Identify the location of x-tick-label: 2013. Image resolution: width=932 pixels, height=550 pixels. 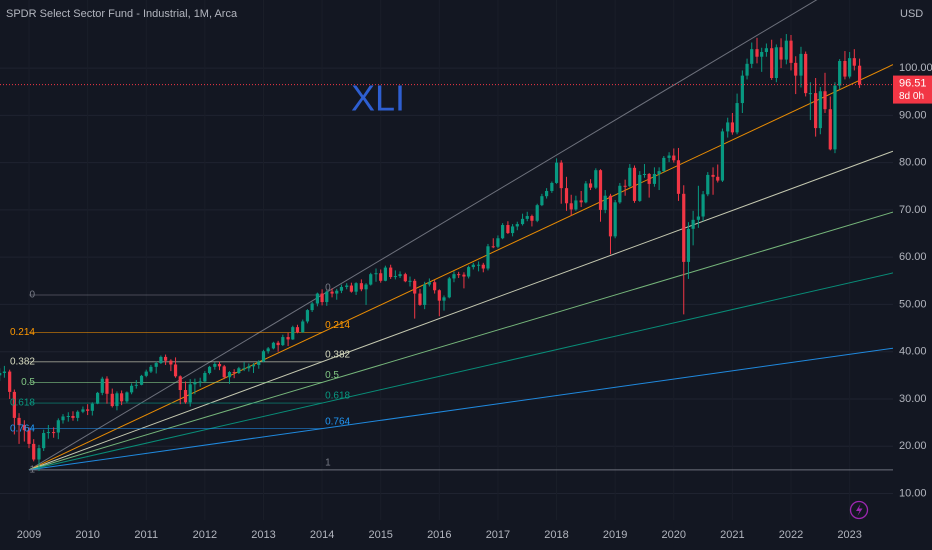
(263, 535).